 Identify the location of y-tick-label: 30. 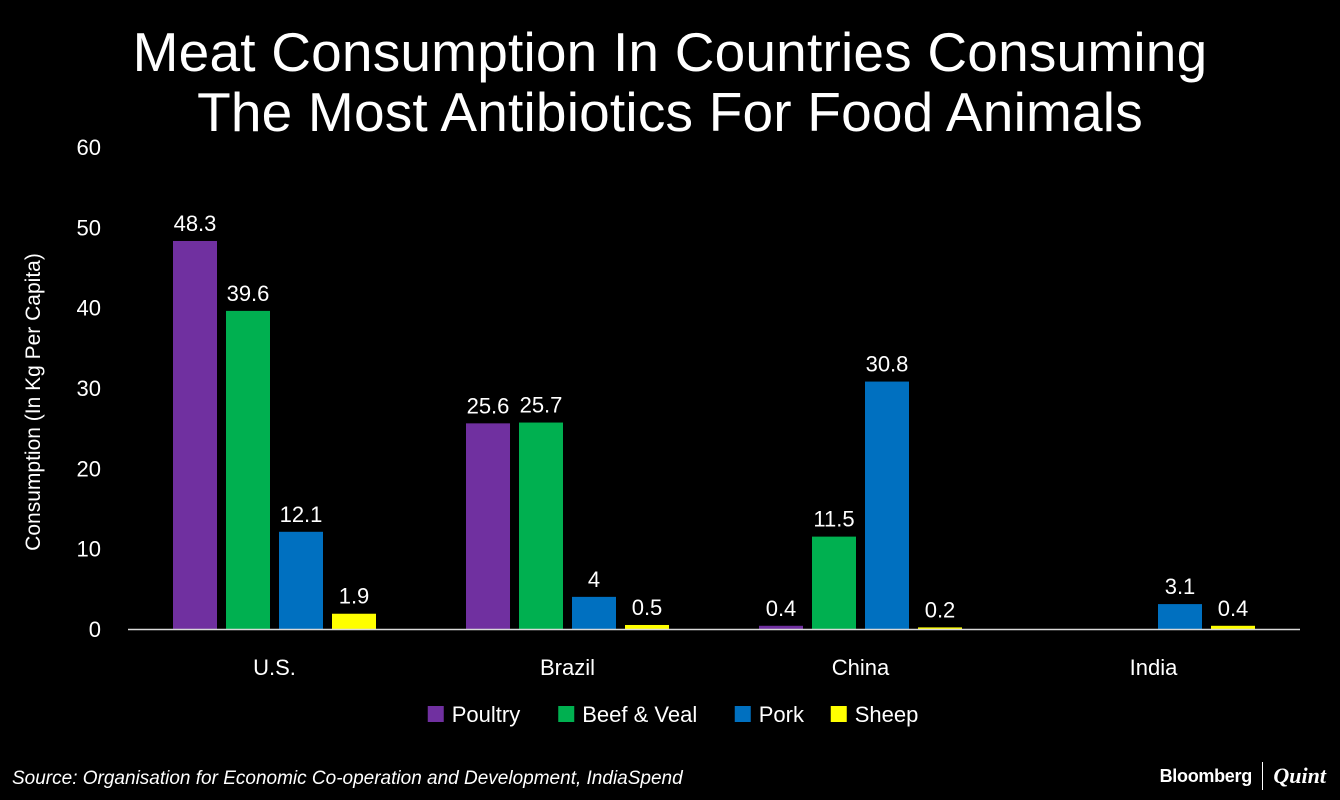
(89, 388).